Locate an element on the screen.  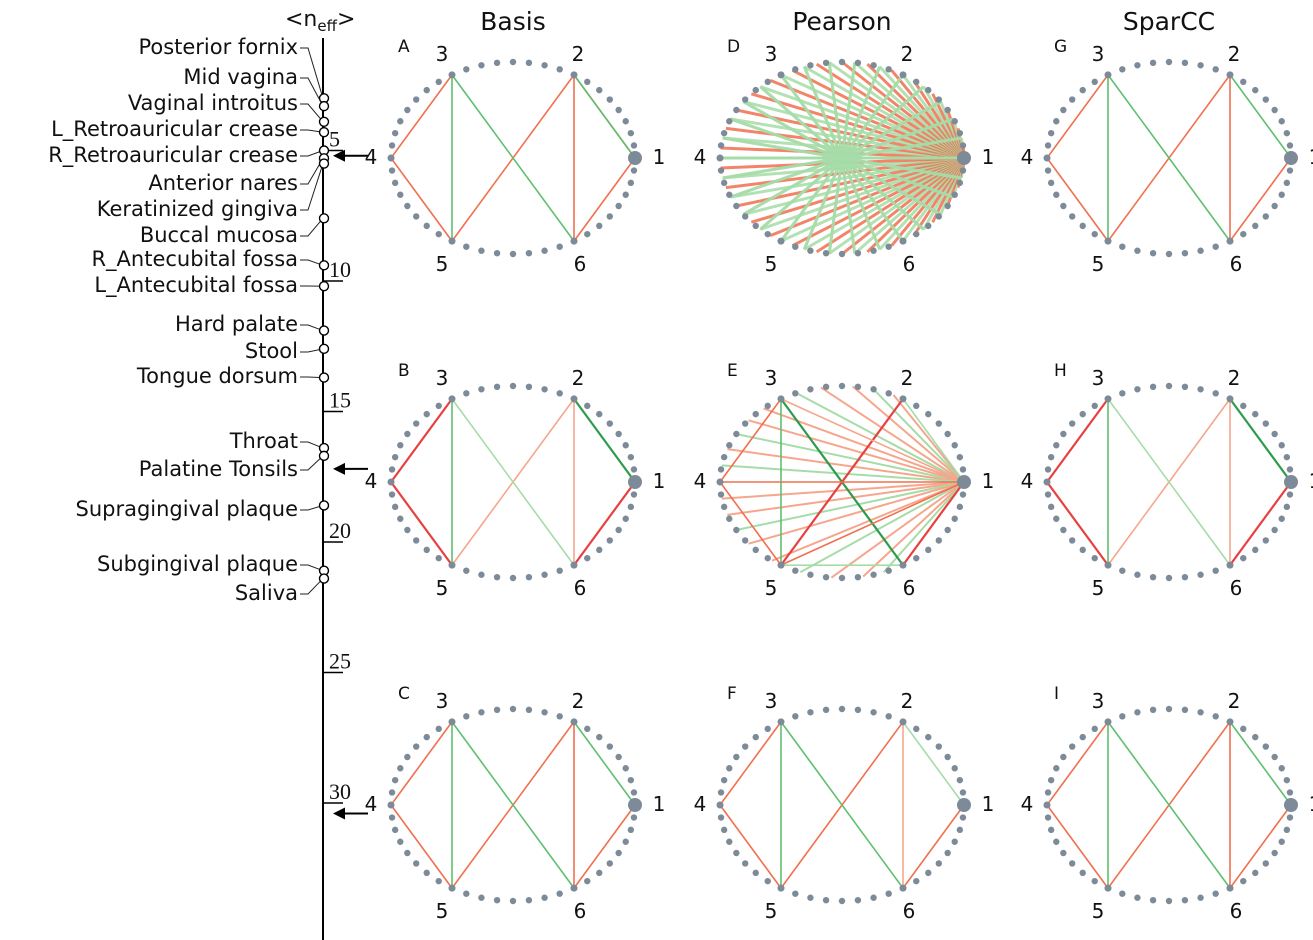
column-title-pearson: Pearson is located at coordinates (841, 21).